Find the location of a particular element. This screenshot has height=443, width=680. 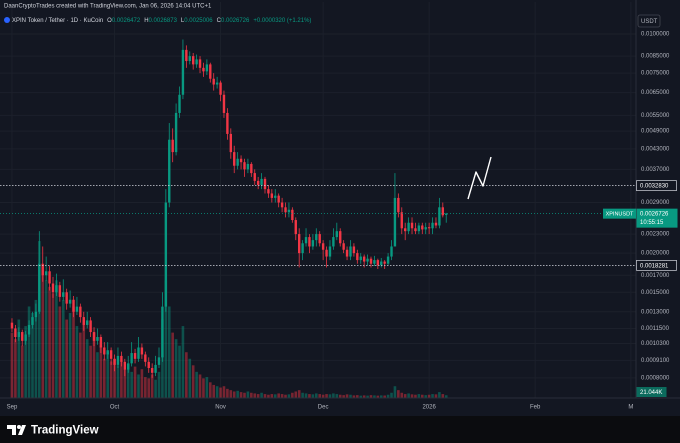

brand-logo is located at coordinates (16, 430).